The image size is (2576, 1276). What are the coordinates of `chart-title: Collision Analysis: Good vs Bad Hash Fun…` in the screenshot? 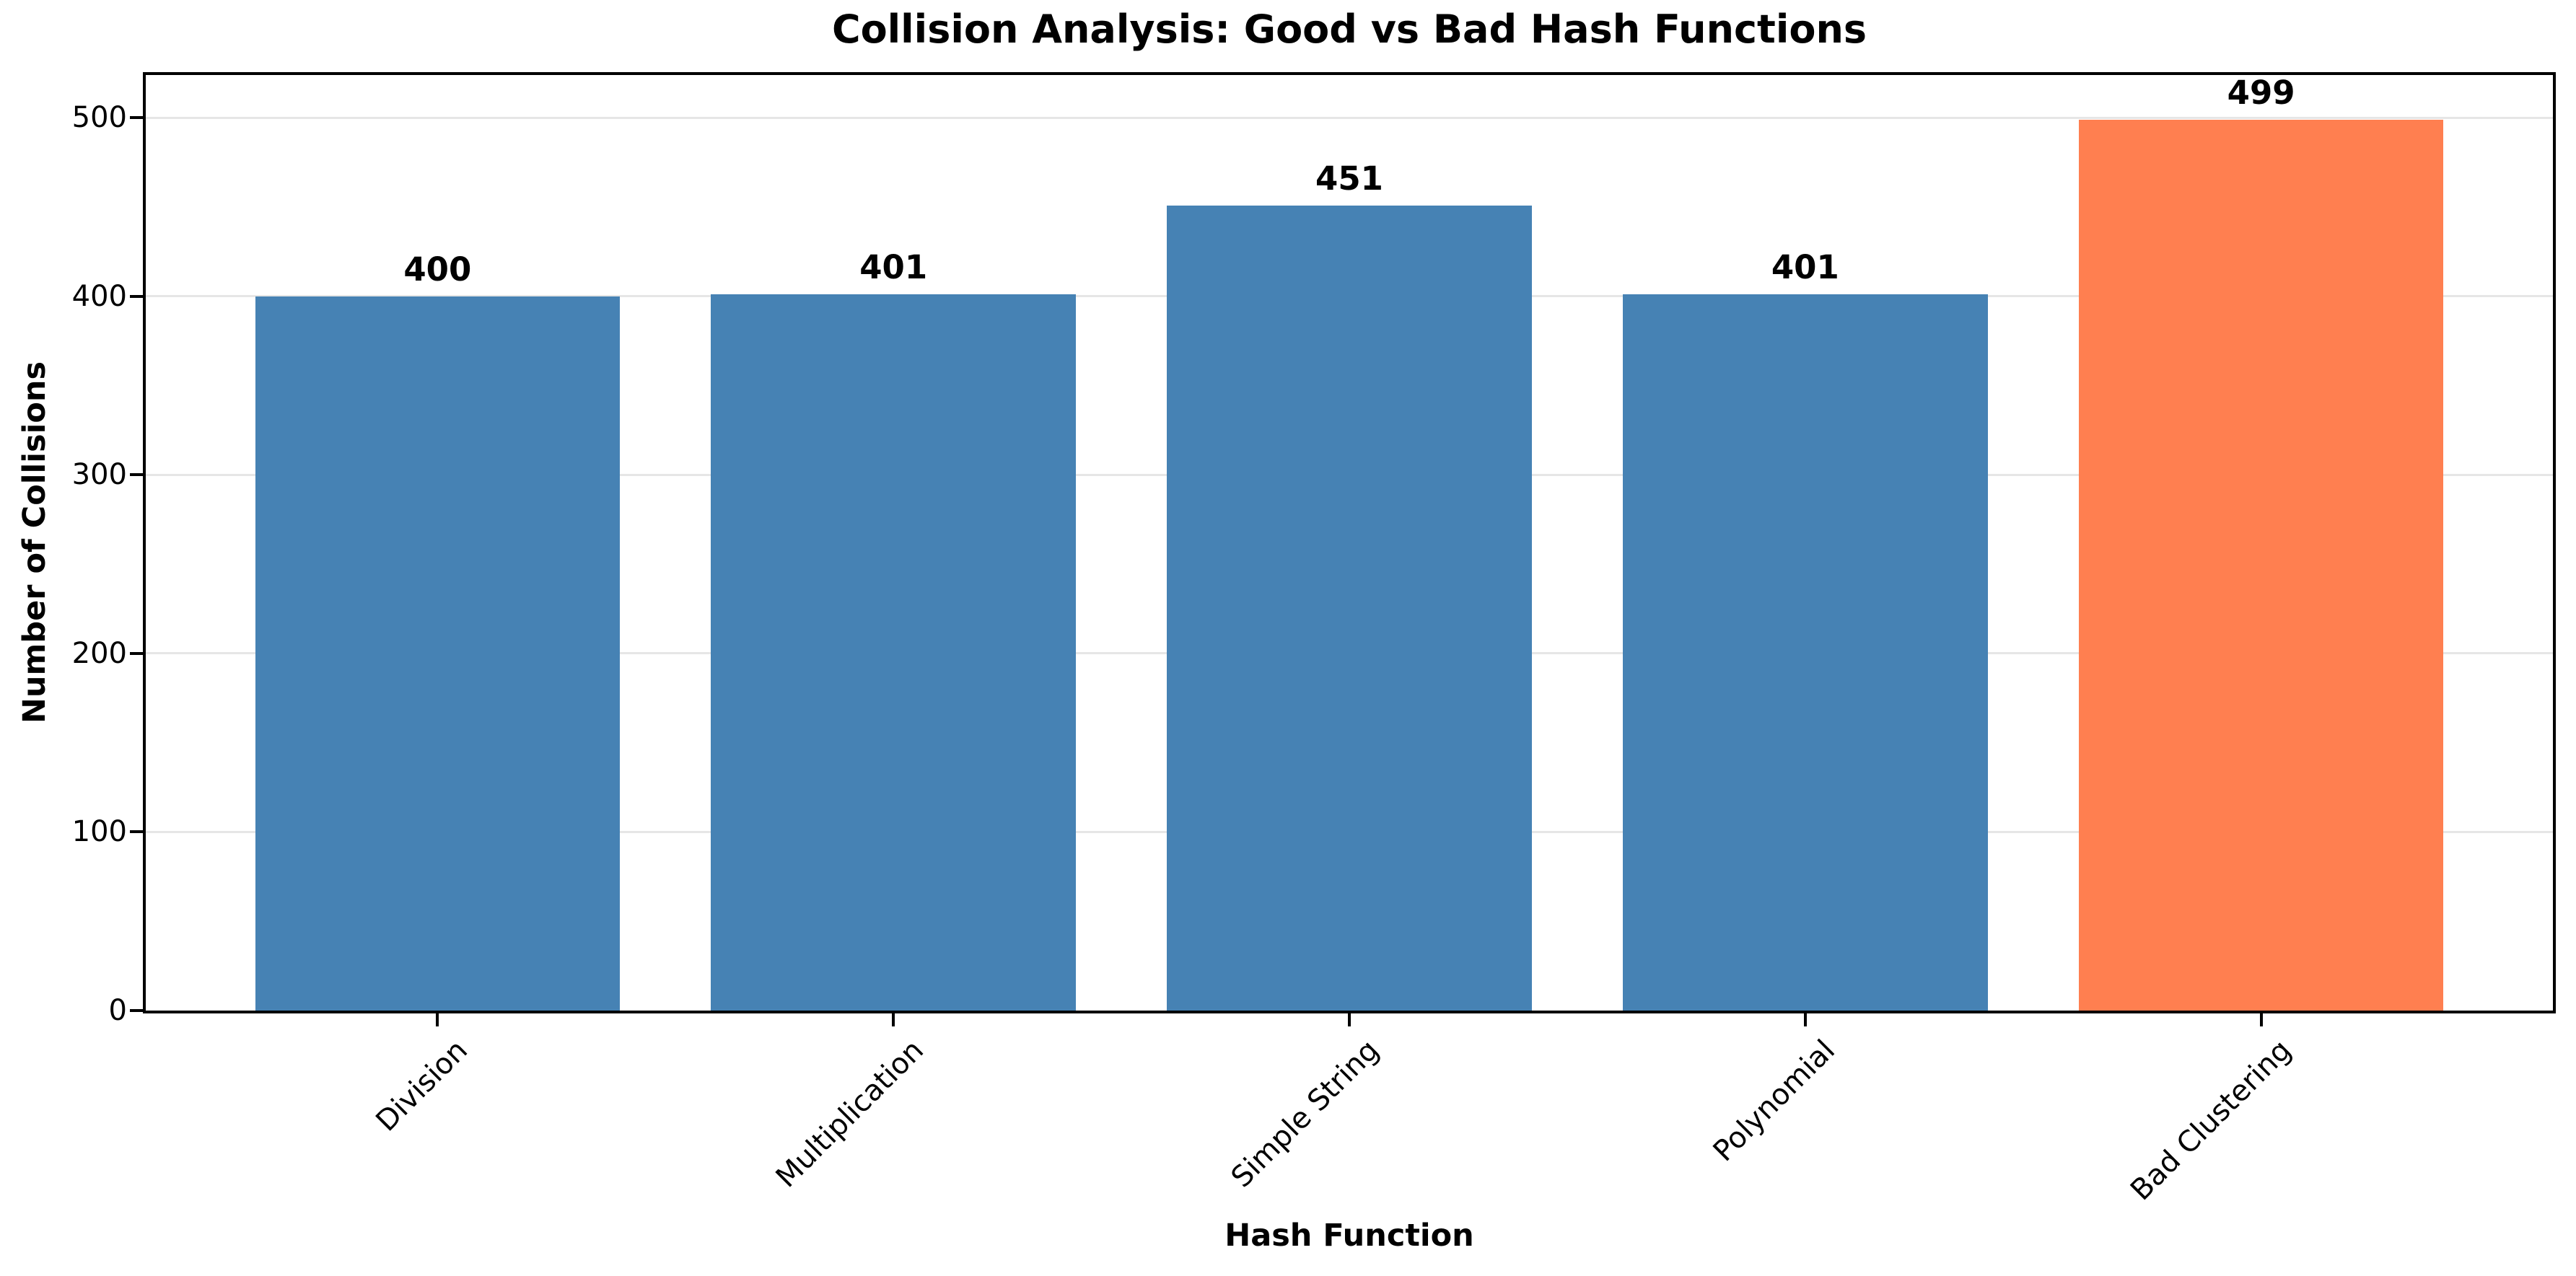 It's located at (1349, 29).